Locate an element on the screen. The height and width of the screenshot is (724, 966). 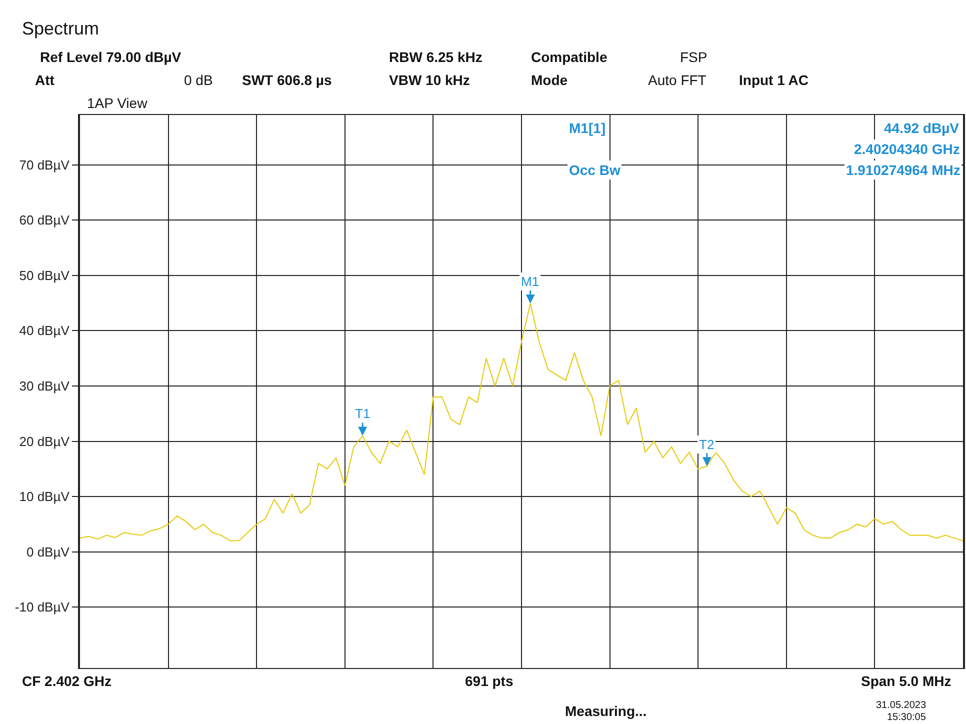
annotation: 44.92 dBµV is located at coordinates (922, 128).